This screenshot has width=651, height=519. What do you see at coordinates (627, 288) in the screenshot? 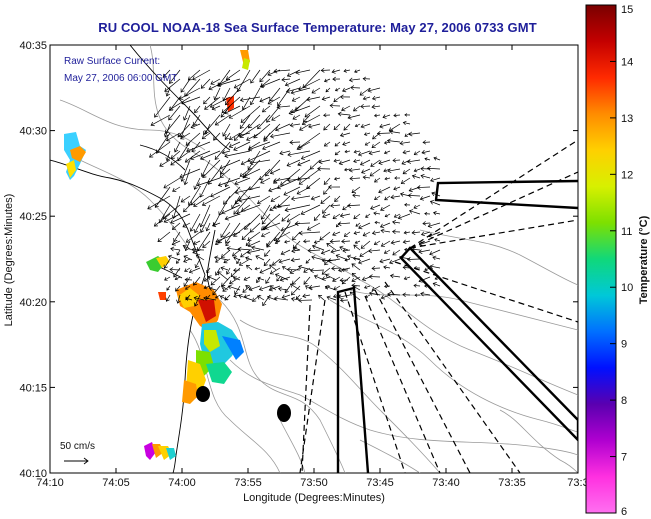
I see `colorbar-tick-label: 10` at bounding box center [627, 288].